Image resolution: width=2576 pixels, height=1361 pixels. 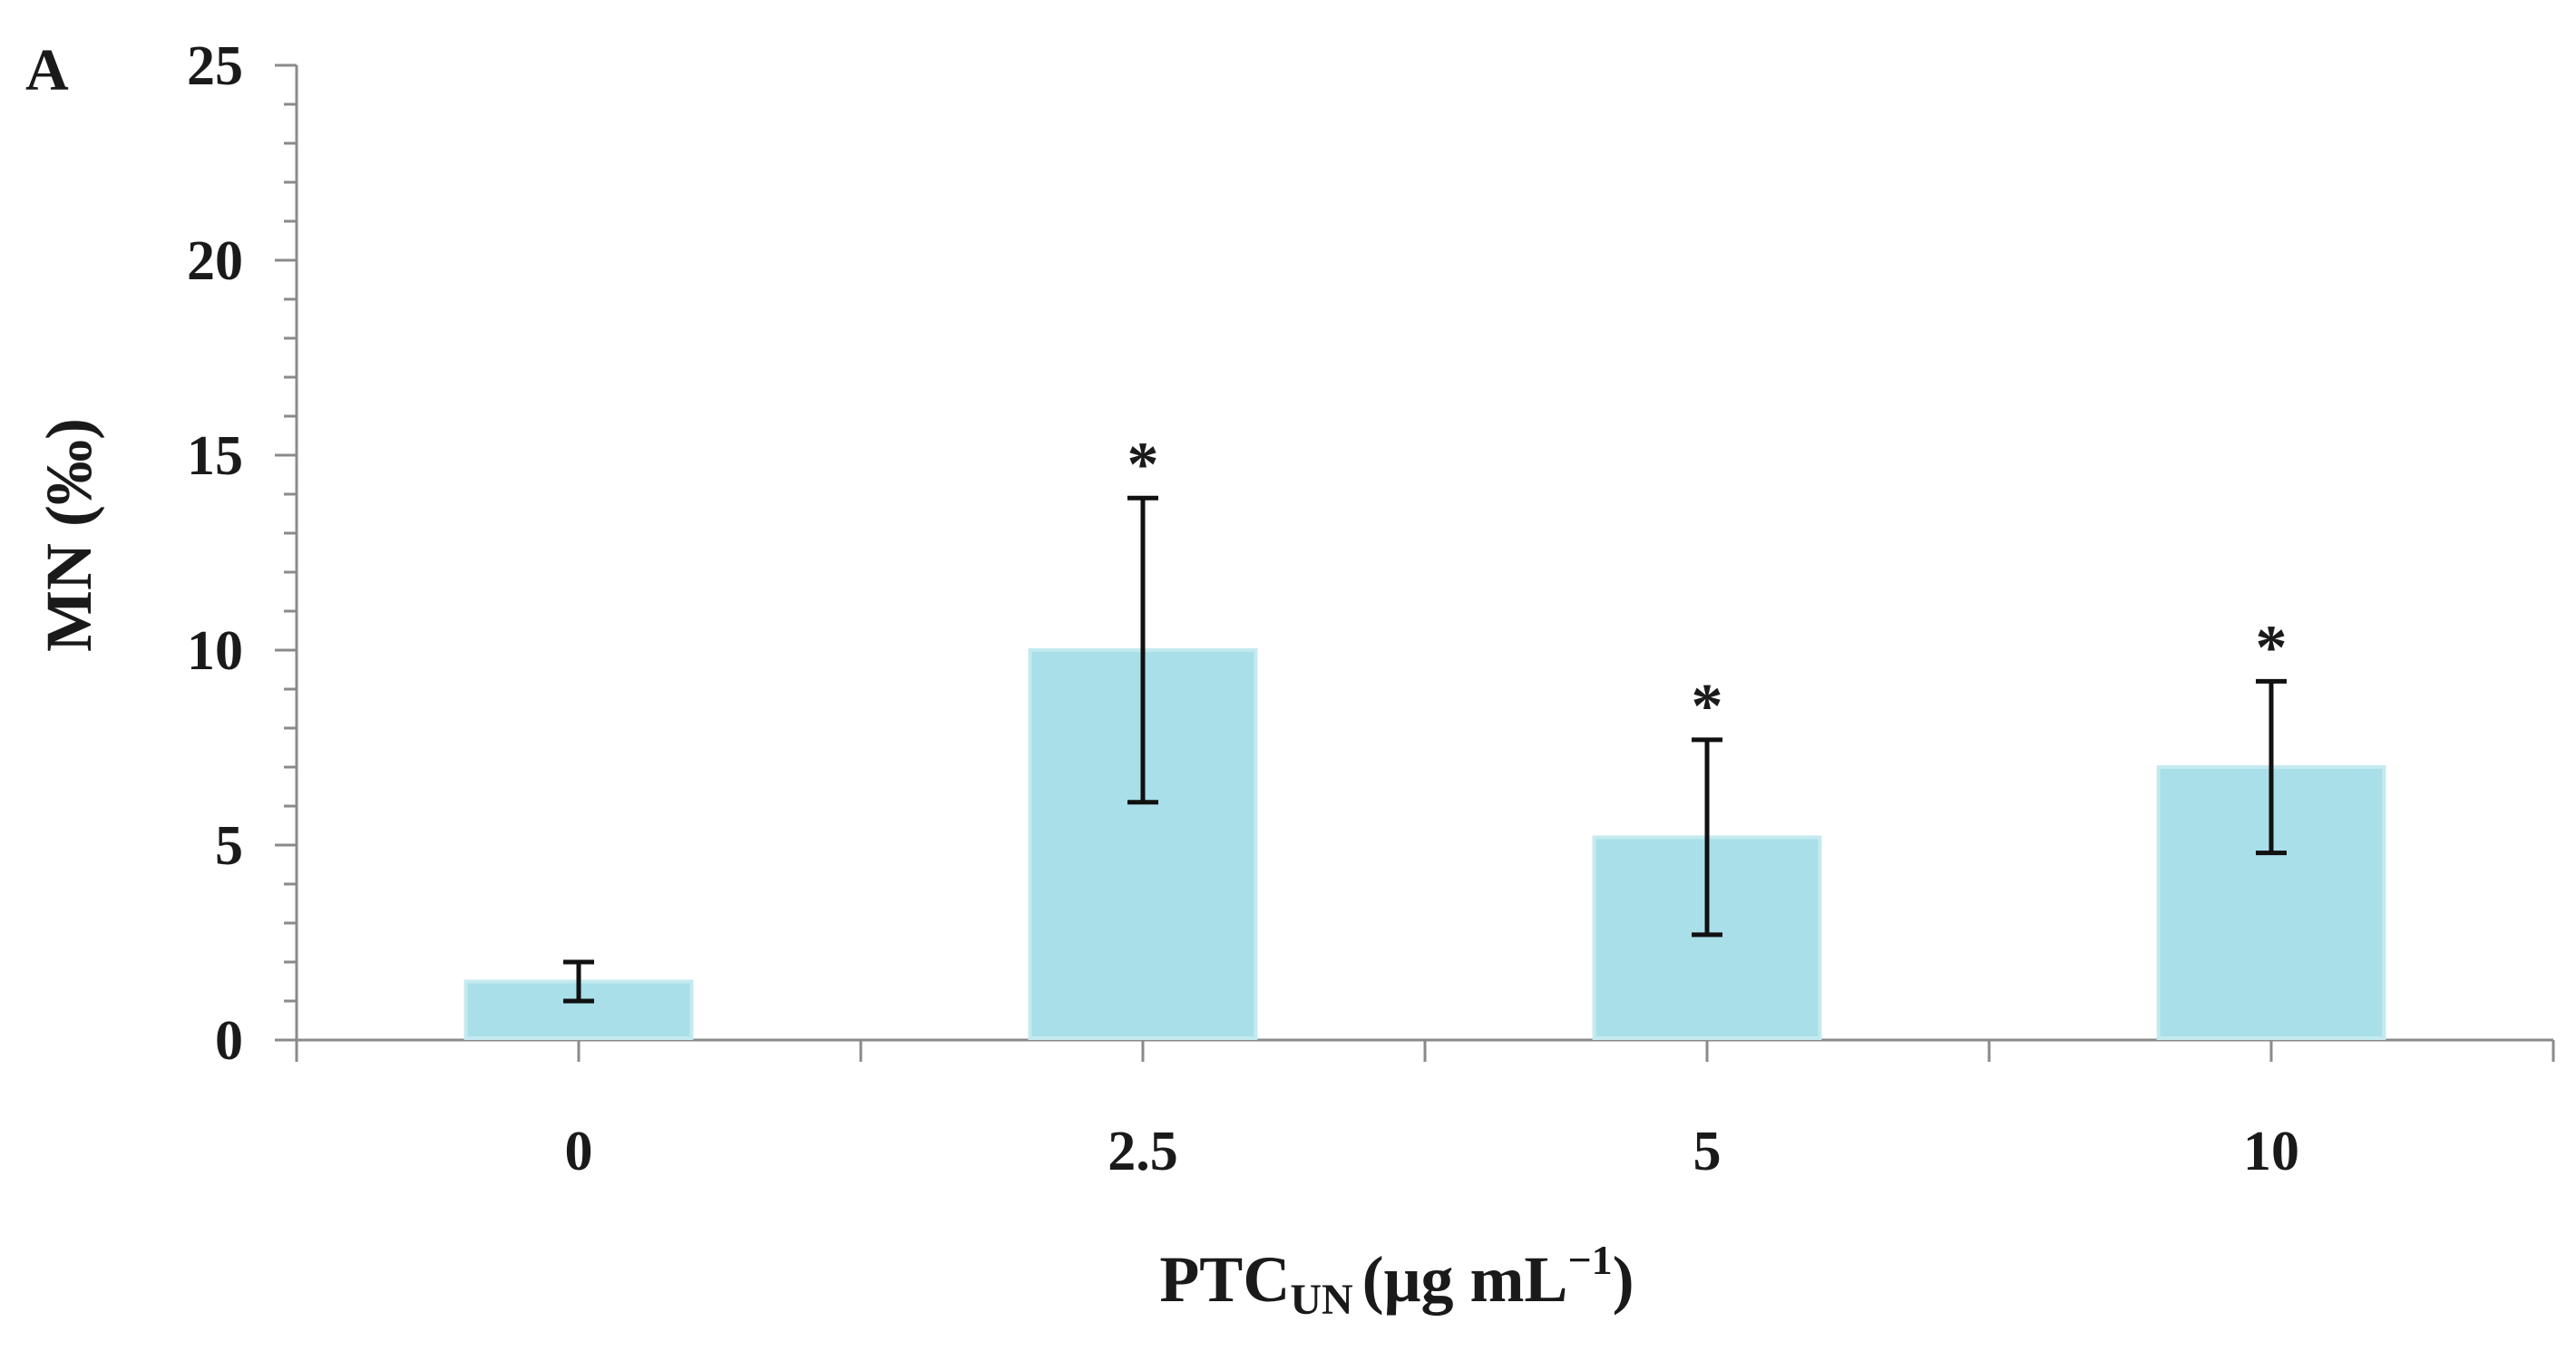 What do you see at coordinates (1432, 1151) in the screenshot?
I see `x-tick-labels: 0 2.5 5 10` at bounding box center [1432, 1151].